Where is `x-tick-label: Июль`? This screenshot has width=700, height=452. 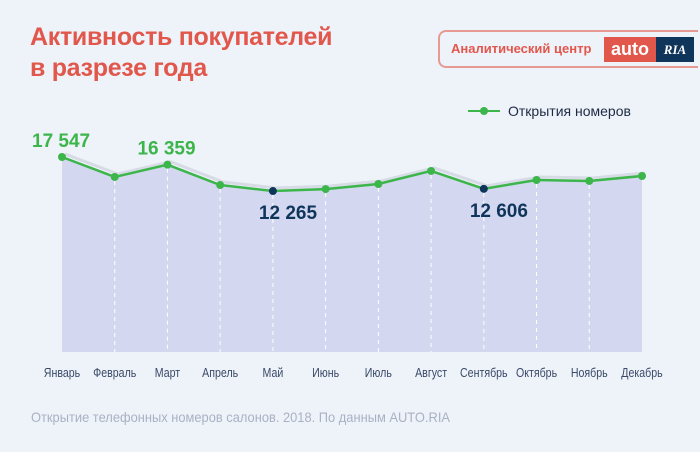
x-tick-label: Июль is located at coordinates (378, 373).